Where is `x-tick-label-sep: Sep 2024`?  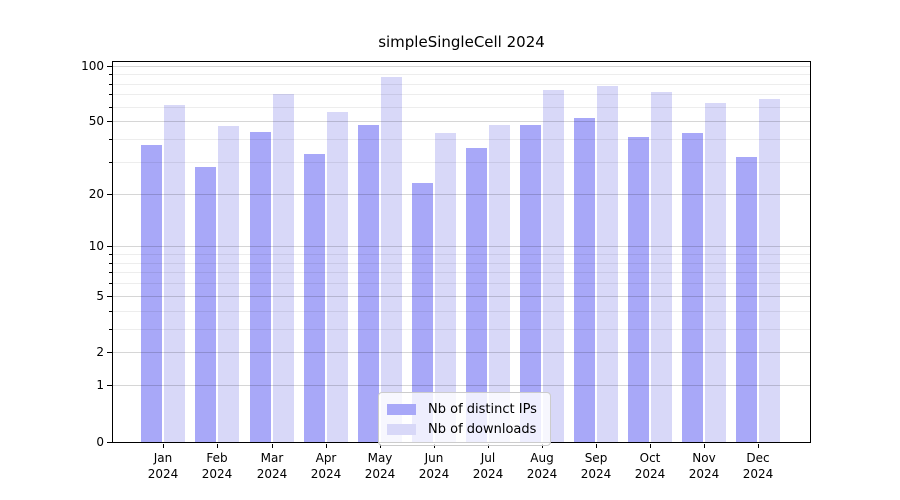
x-tick-label-sep: Sep 2024 is located at coordinates (596, 466).